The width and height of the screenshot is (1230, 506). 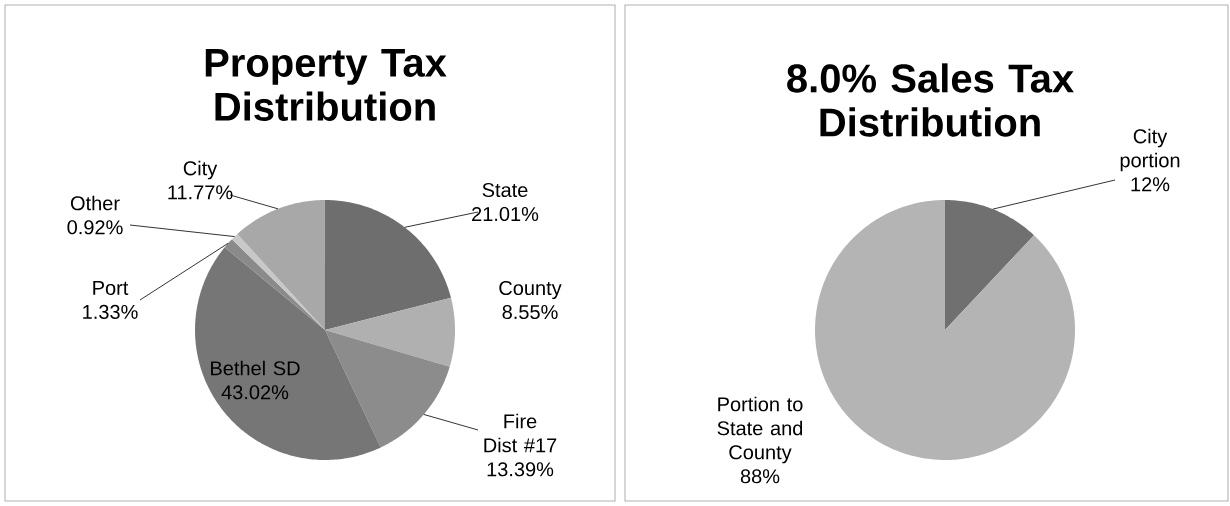 What do you see at coordinates (255, 368) in the screenshot?
I see `slice-label: Bethel SD` at bounding box center [255, 368].